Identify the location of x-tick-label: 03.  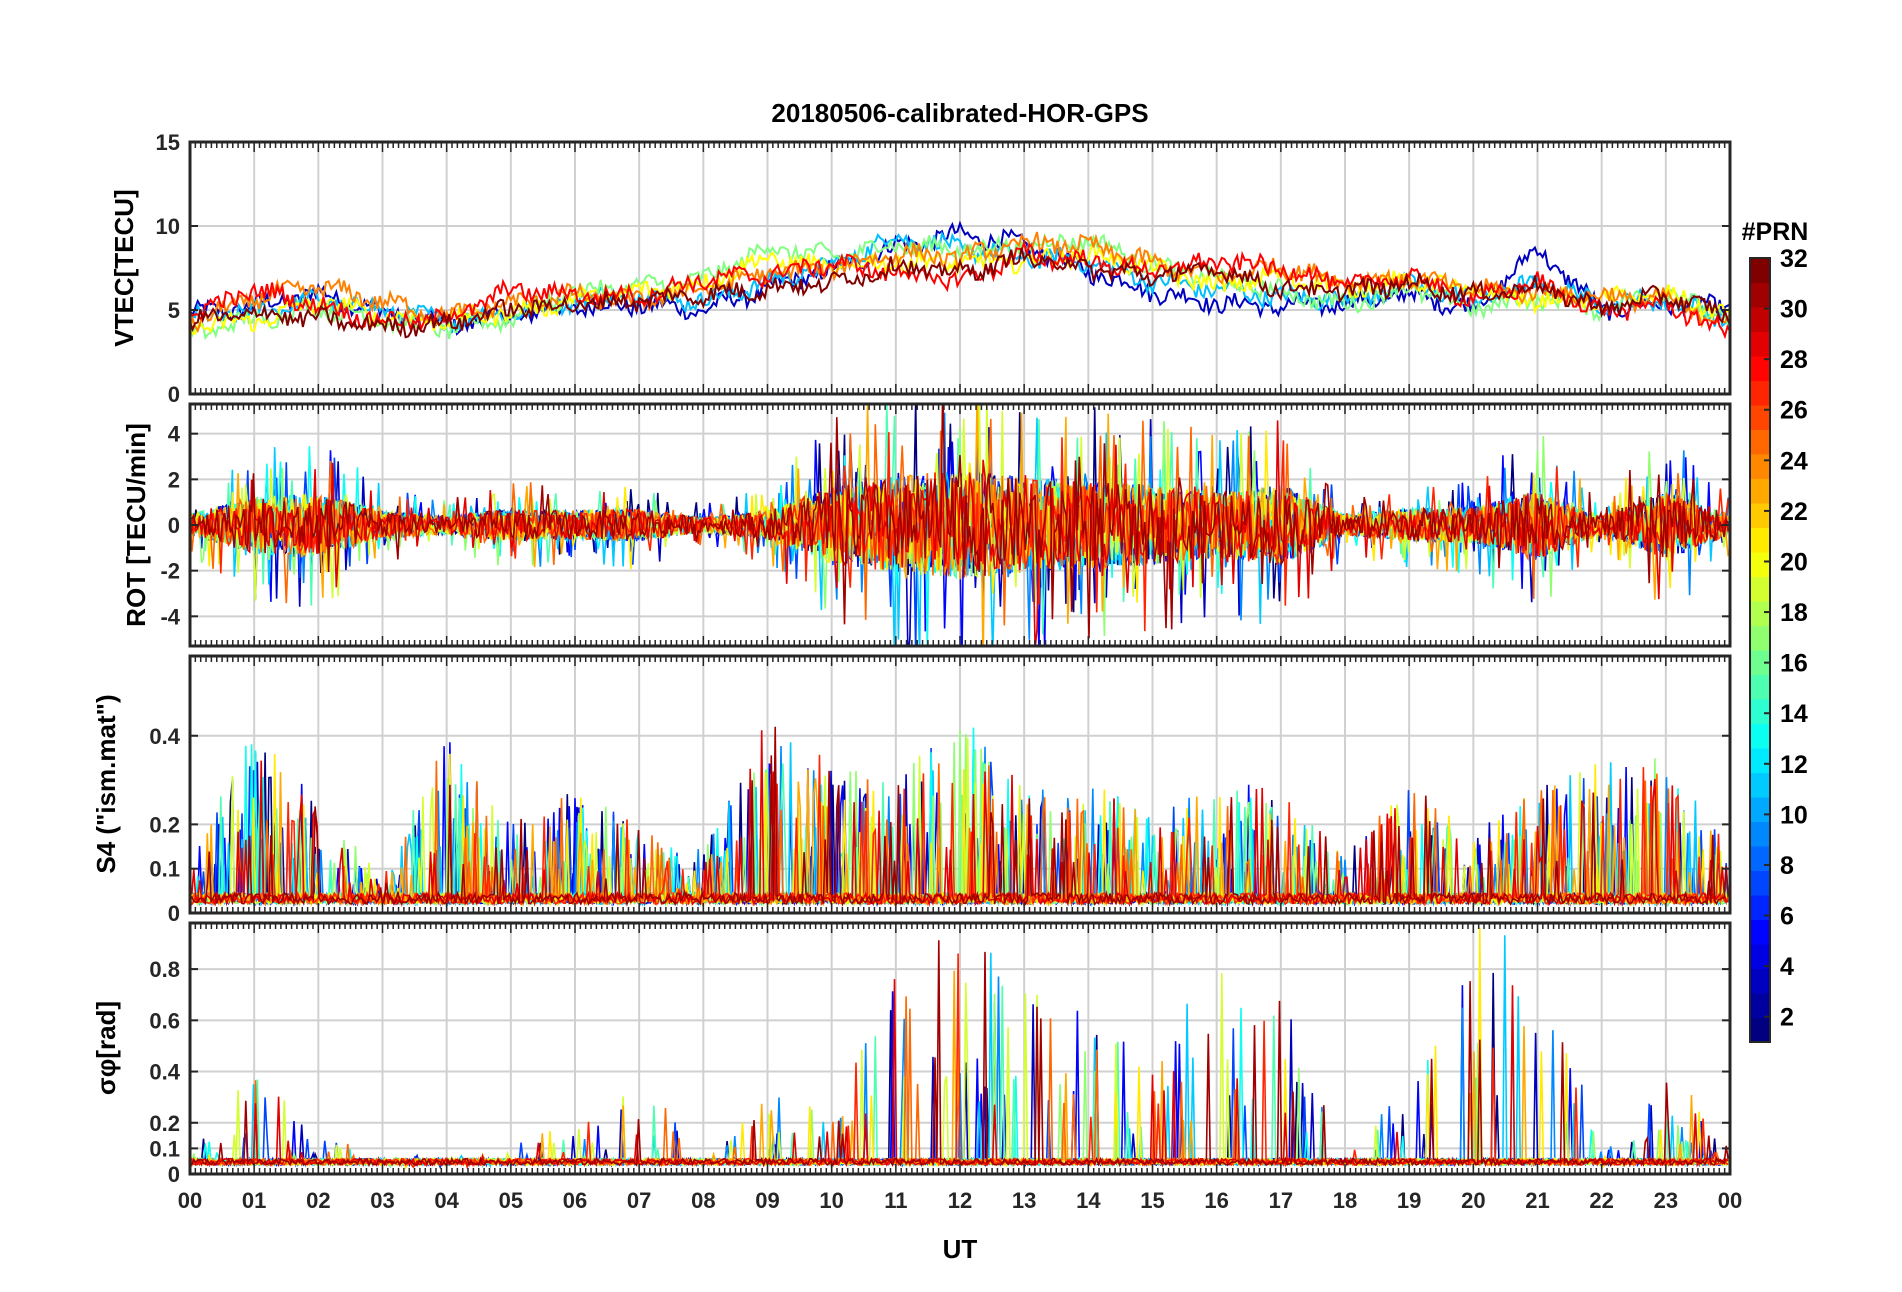
(382, 1200).